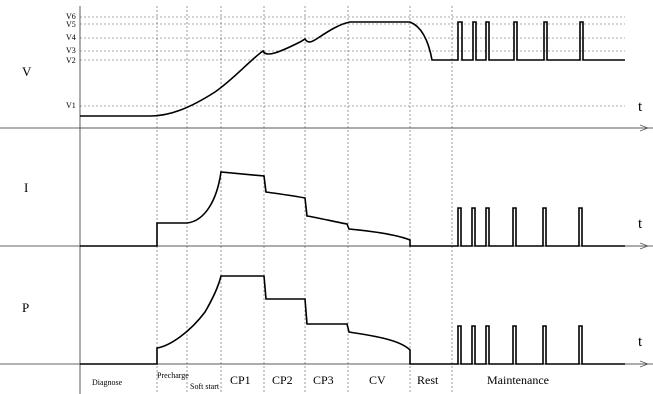 The width and height of the screenshot is (653, 394). I want to click on phase-label-cv: CV, so click(377, 380).